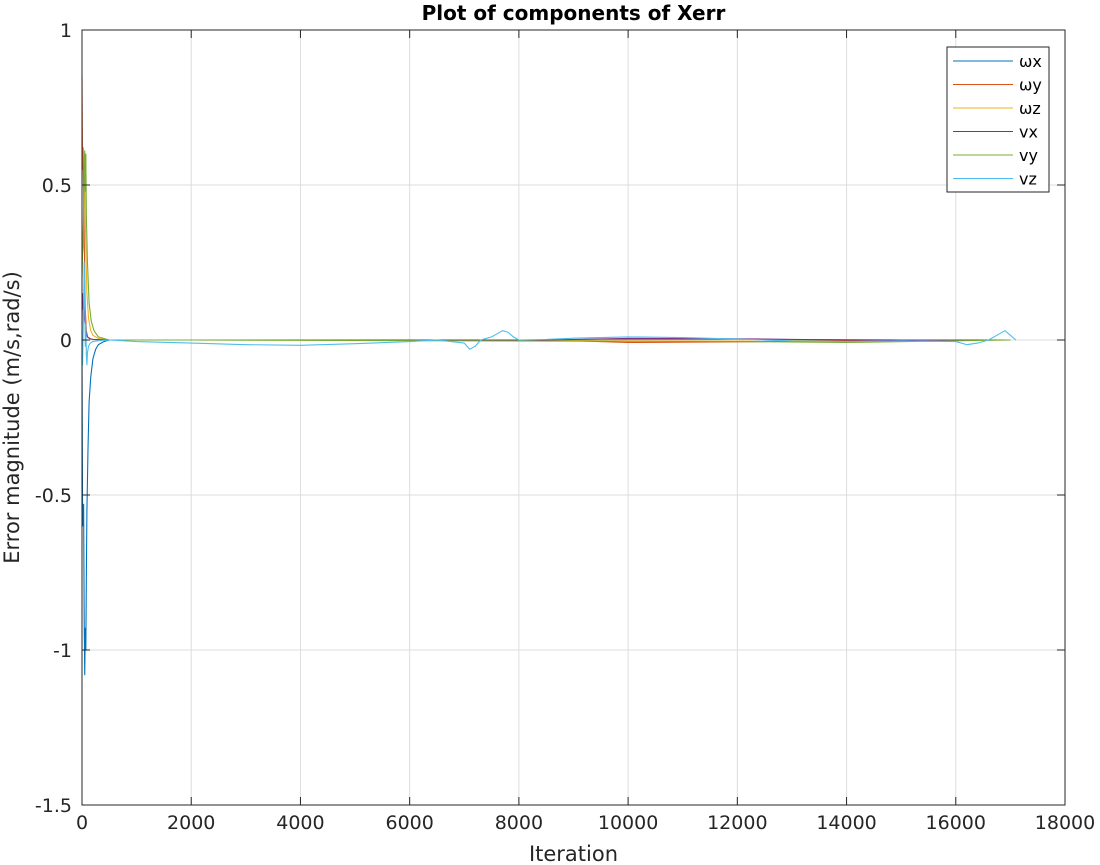  What do you see at coordinates (549, 313) in the screenshot?
I see `series-line-vz` at bounding box center [549, 313].